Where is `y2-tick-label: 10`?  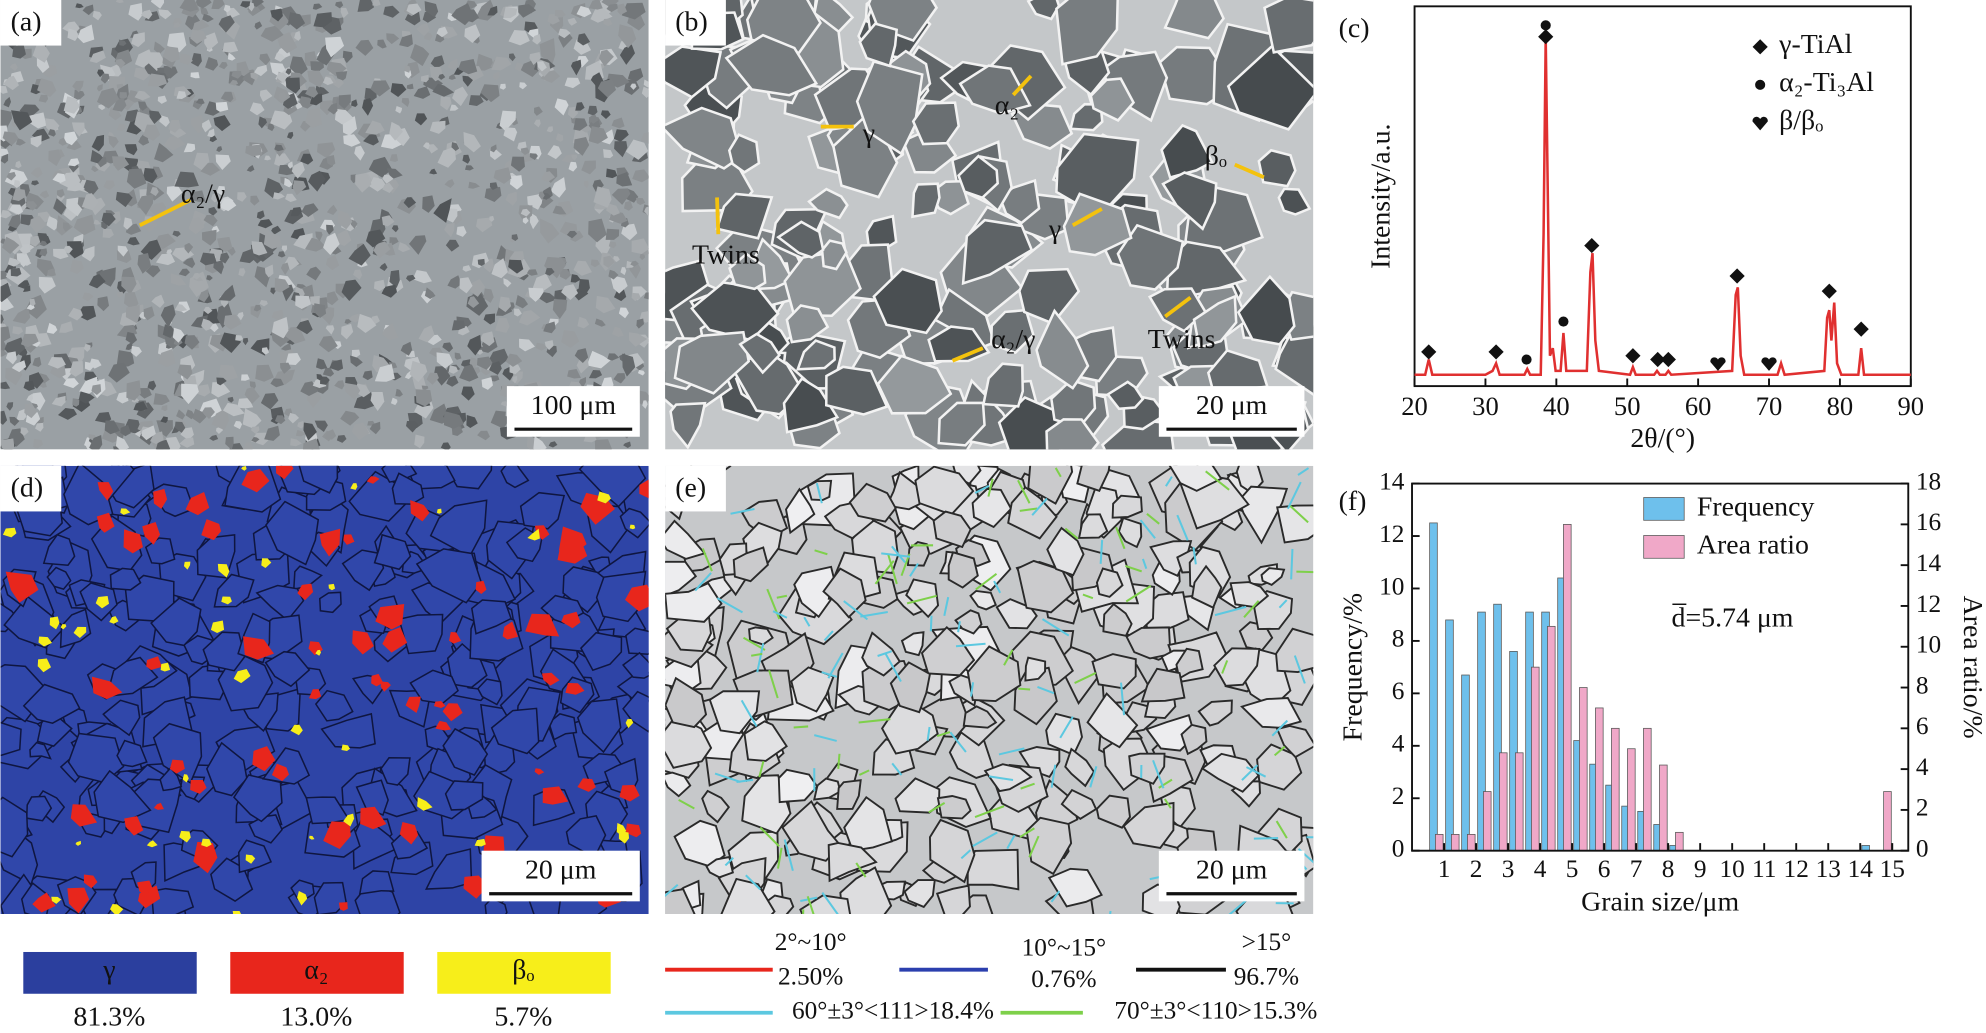
y2-tick-label: 10 is located at coordinates (1928, 645).